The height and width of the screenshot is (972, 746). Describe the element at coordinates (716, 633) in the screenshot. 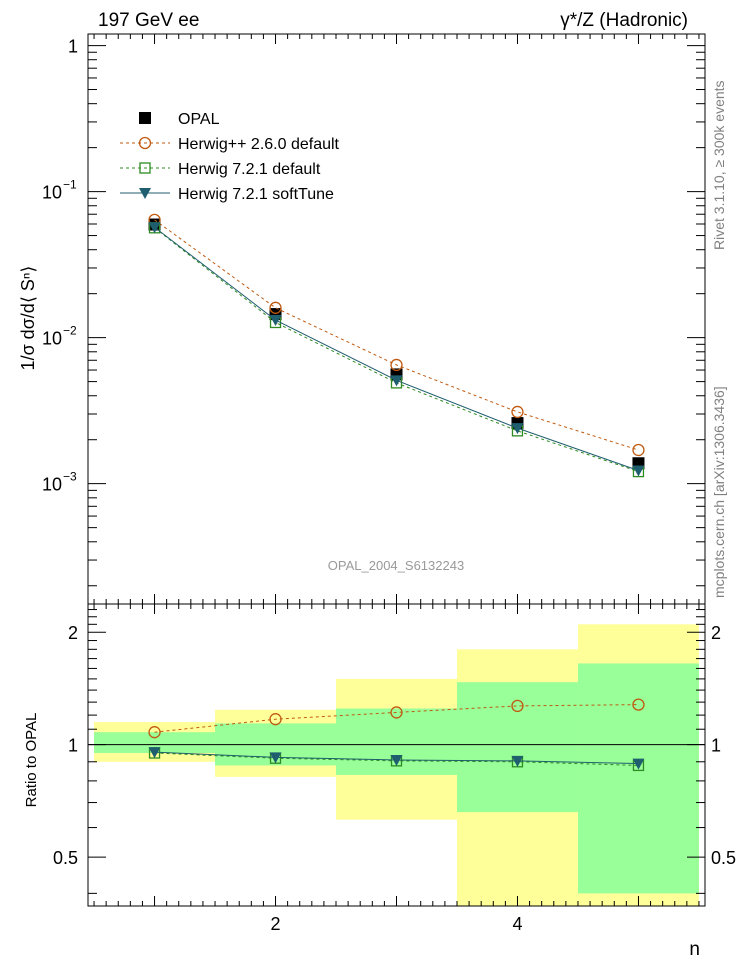

I see `ratio-y-tick-label-right-0: 2` at that location.